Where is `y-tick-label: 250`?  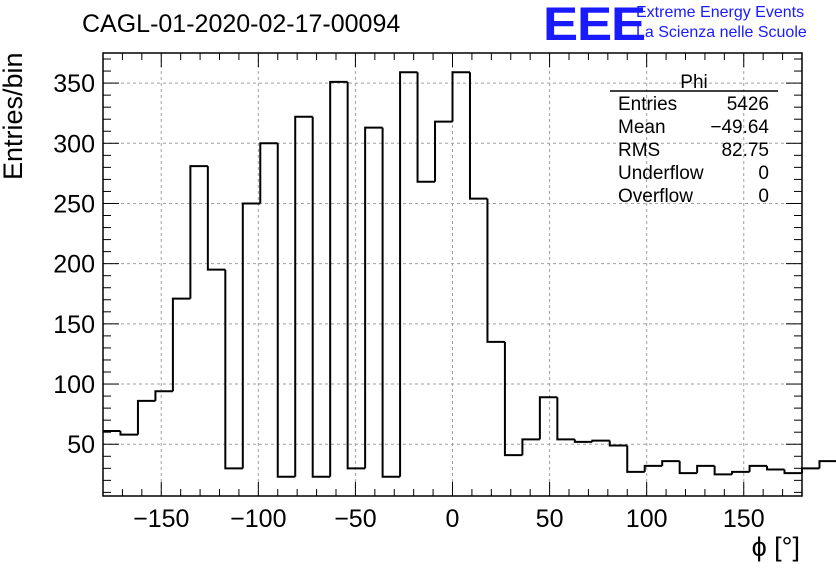
y-tick-label: 250 is located at coordinates (74, 204).